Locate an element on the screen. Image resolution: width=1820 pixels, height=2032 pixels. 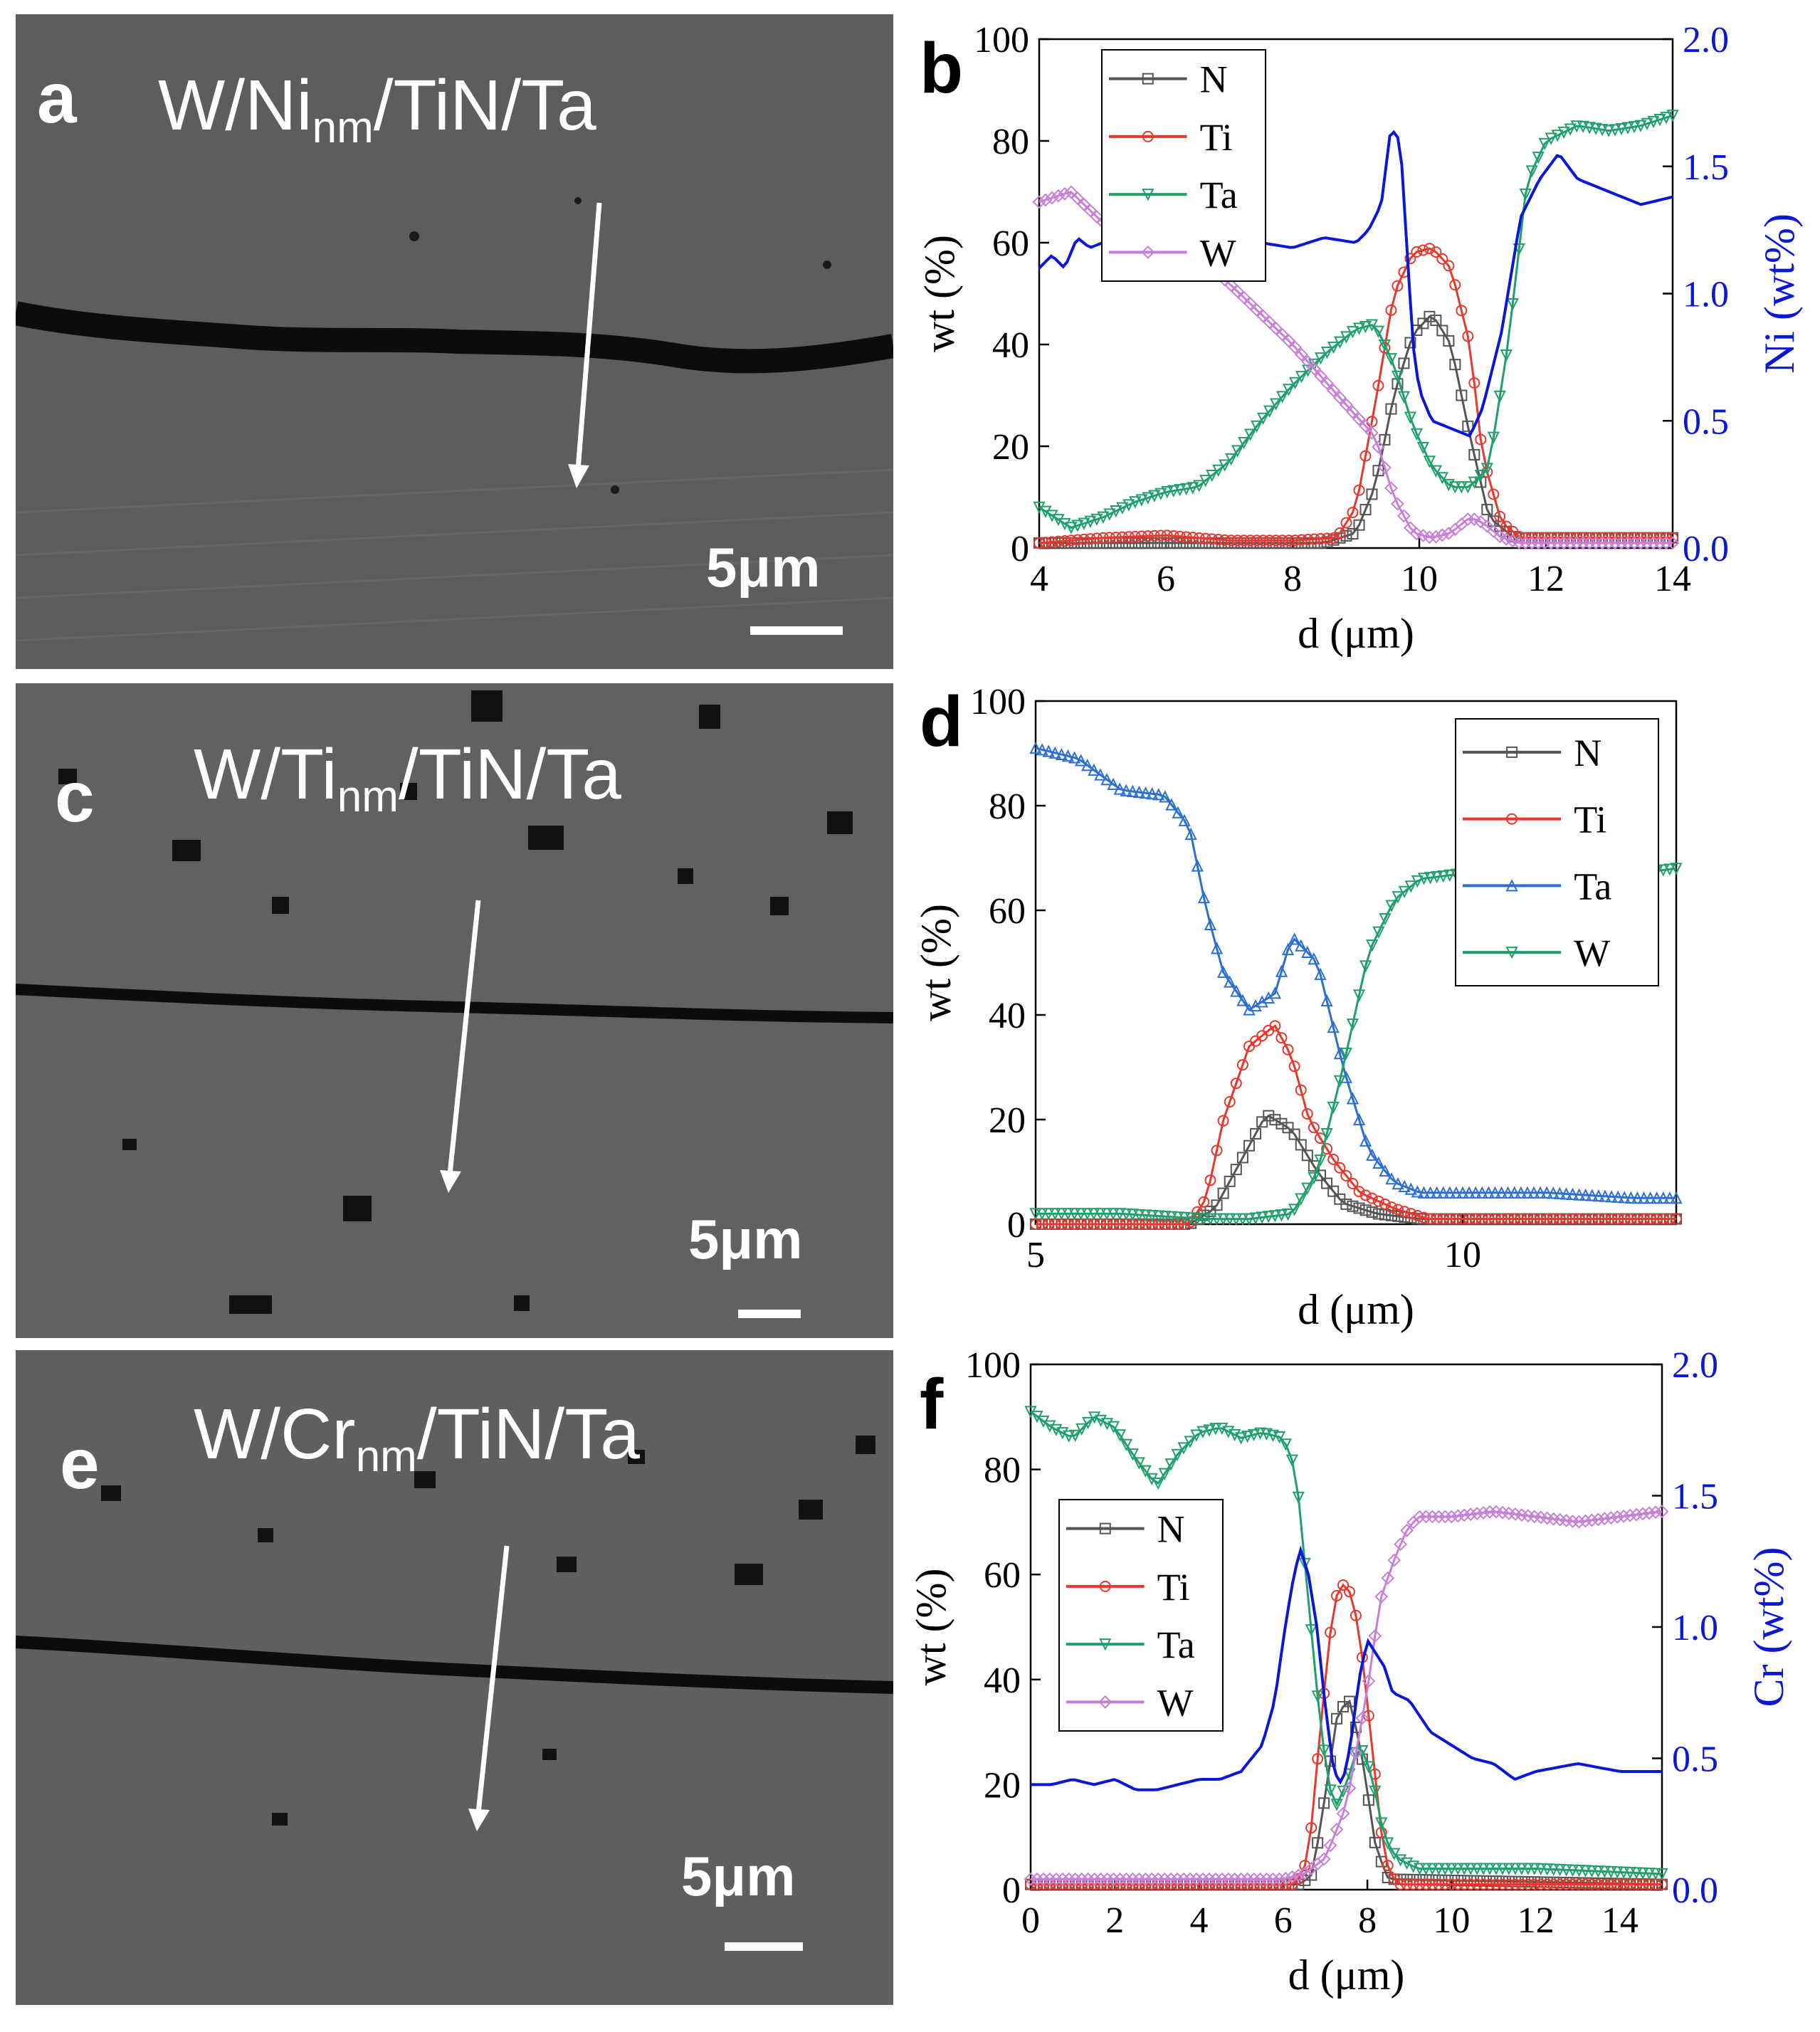
scan-arrow is located at coordinates (588, 336).